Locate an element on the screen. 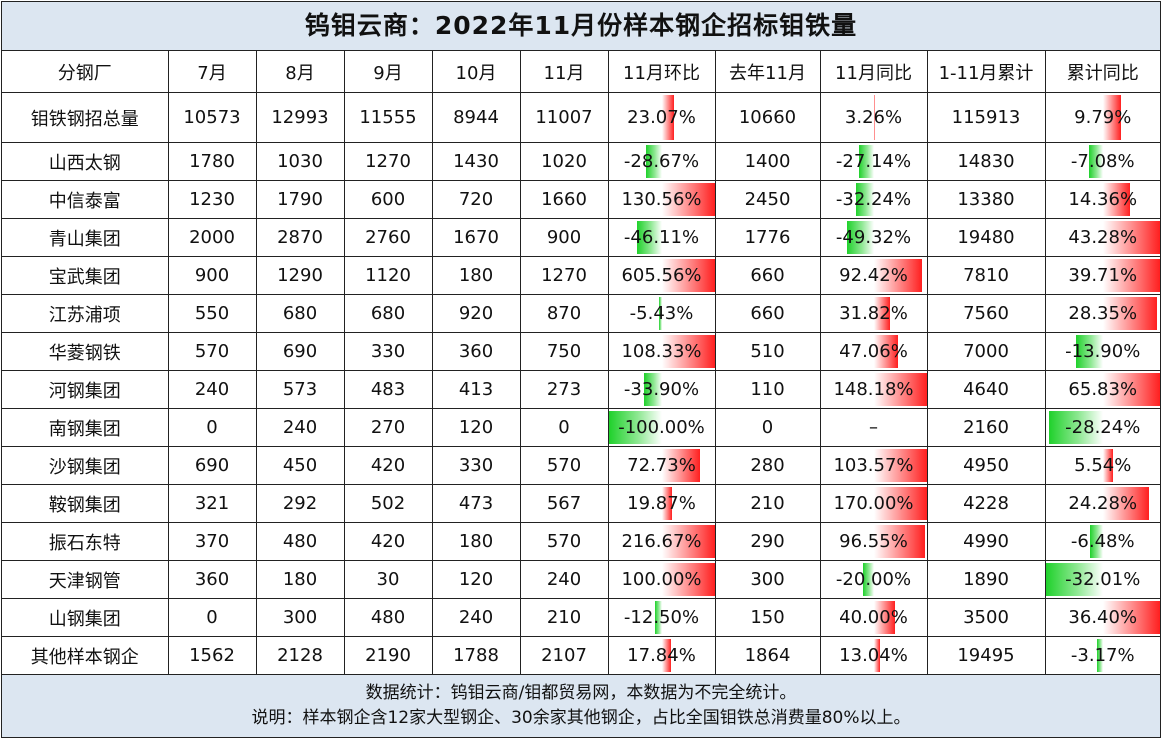  report-title: 钨钼云商：2022年11月份样本钢企招标钼铁量 is located at coordinates (581, 26).